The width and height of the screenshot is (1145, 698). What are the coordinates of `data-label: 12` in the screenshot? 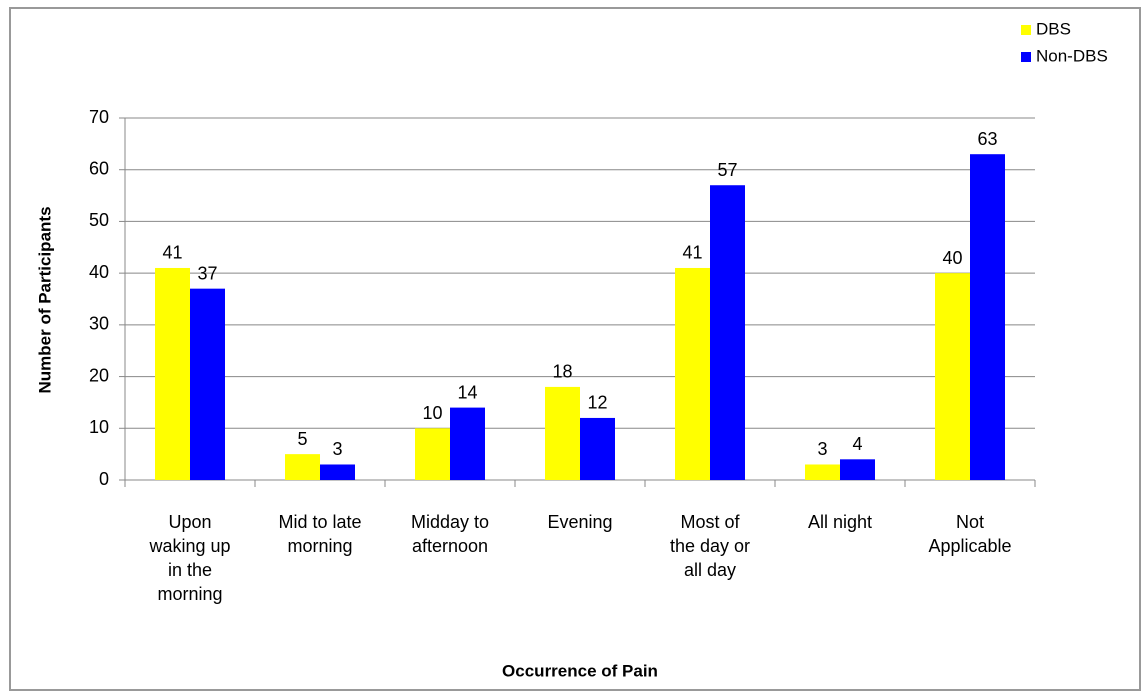 It's located at (597, 403).